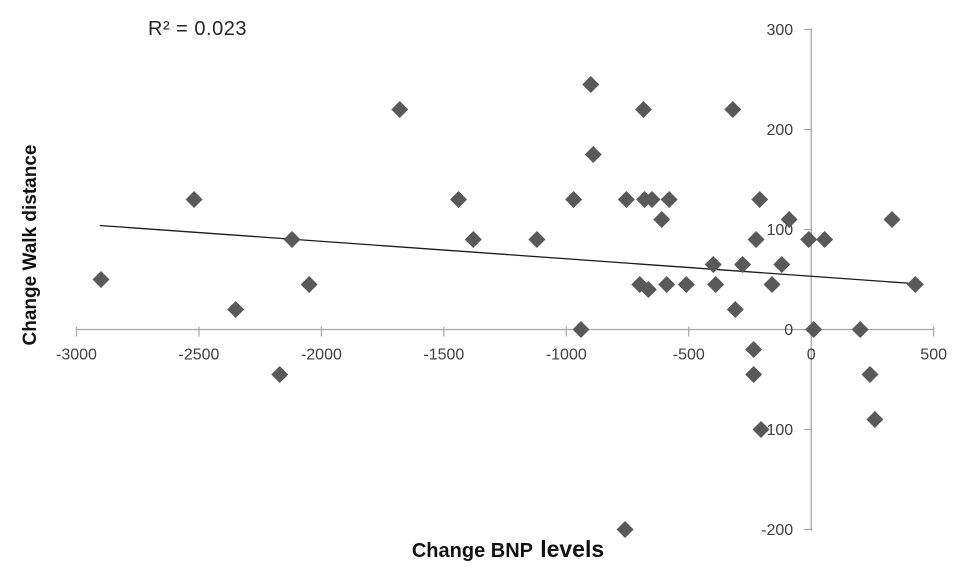 This screenshot has height=577, width=959. What do you see at coordinates (76, 355) in the screenshot?
I see `x-tick-label: -3000` at bounding box center [76, 355].